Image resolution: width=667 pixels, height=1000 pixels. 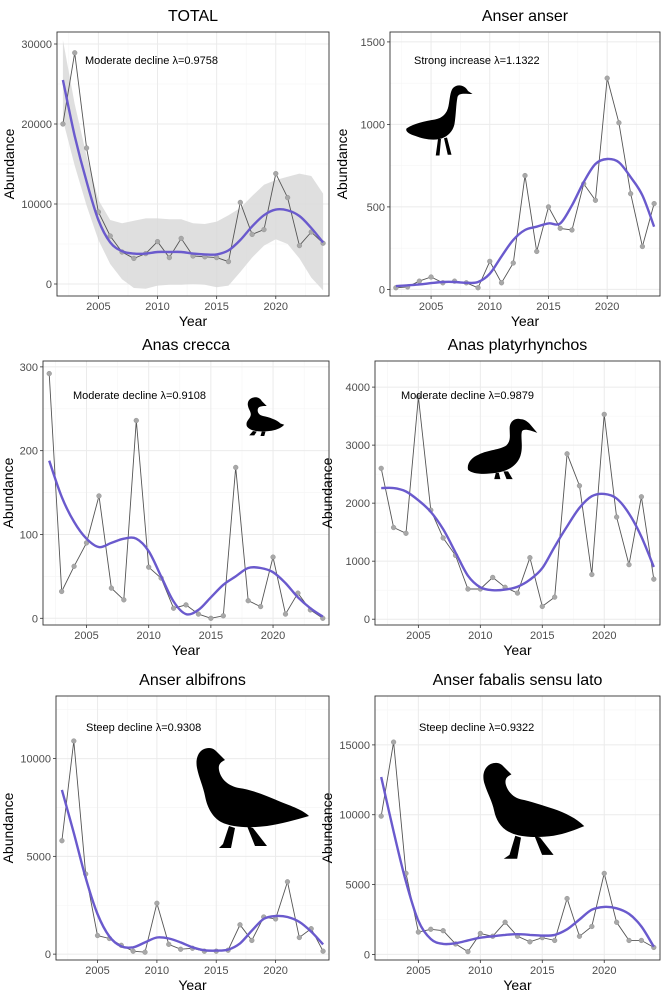 I want to click on trend-annotation: Moderate decline λ=0.9108, so click(x=139, y=396).